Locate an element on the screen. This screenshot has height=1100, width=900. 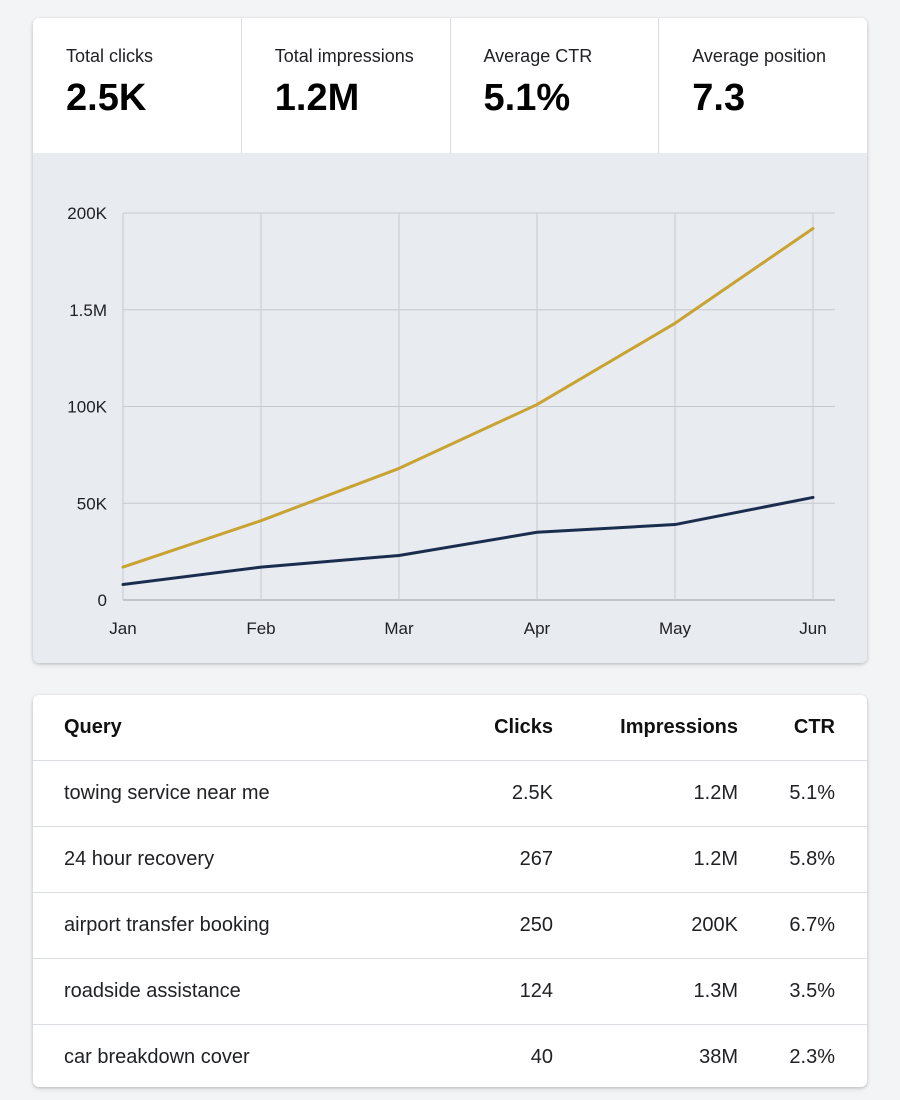
ctr-cell: 5.8% is located at coordinates (802, 859).